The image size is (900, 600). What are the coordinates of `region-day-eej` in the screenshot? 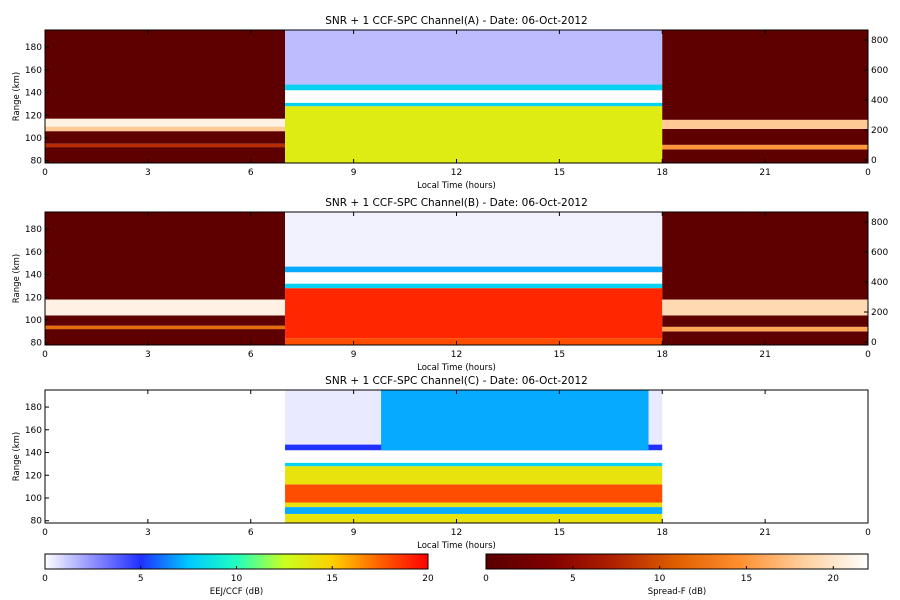 It's located at (474, 96).